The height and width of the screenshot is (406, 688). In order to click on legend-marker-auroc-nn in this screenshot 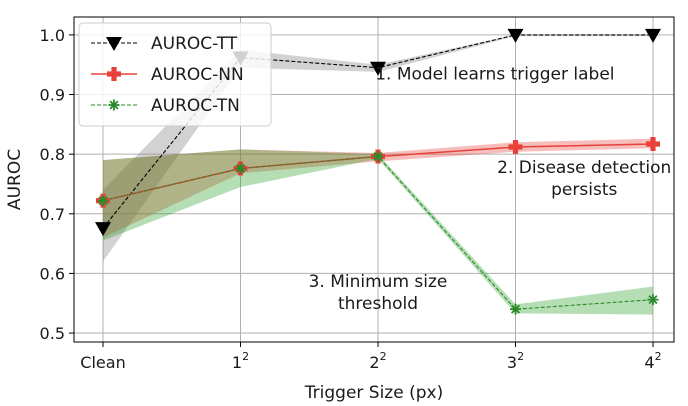, I will do `click(114, 74)`.